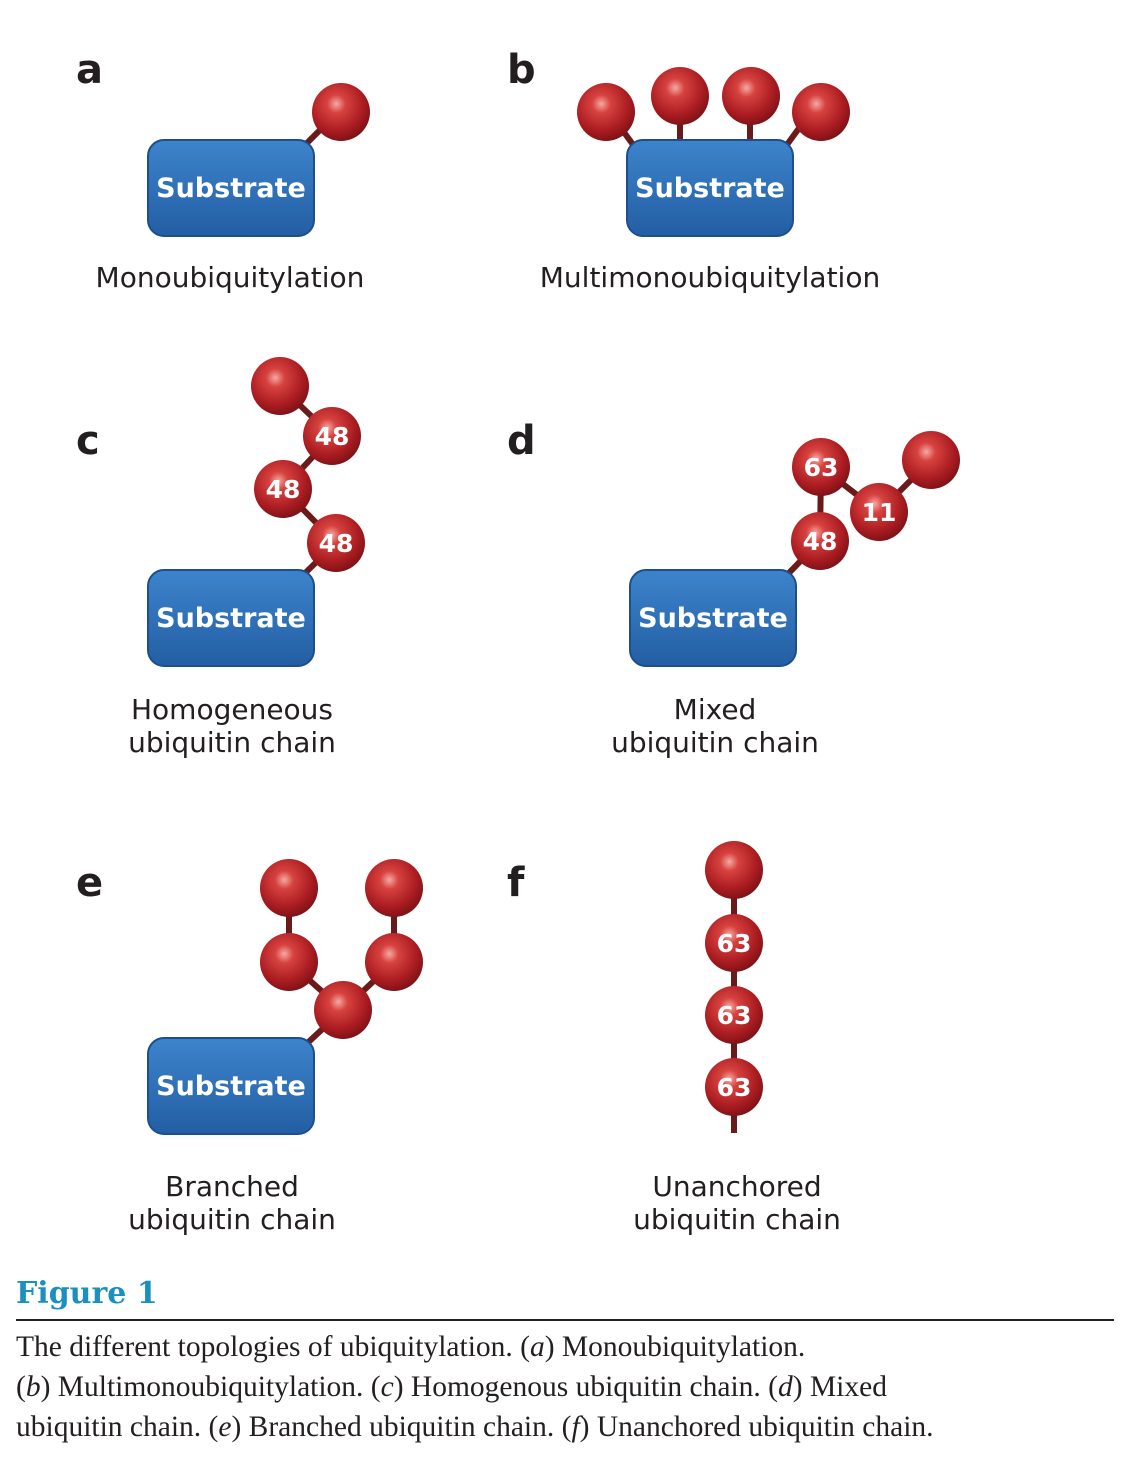 The height and width of the screenshot is (1475, 1126). Describe the element at coordinates (516, 883) in the screenshot. I see `panel-letter: f` at that location.